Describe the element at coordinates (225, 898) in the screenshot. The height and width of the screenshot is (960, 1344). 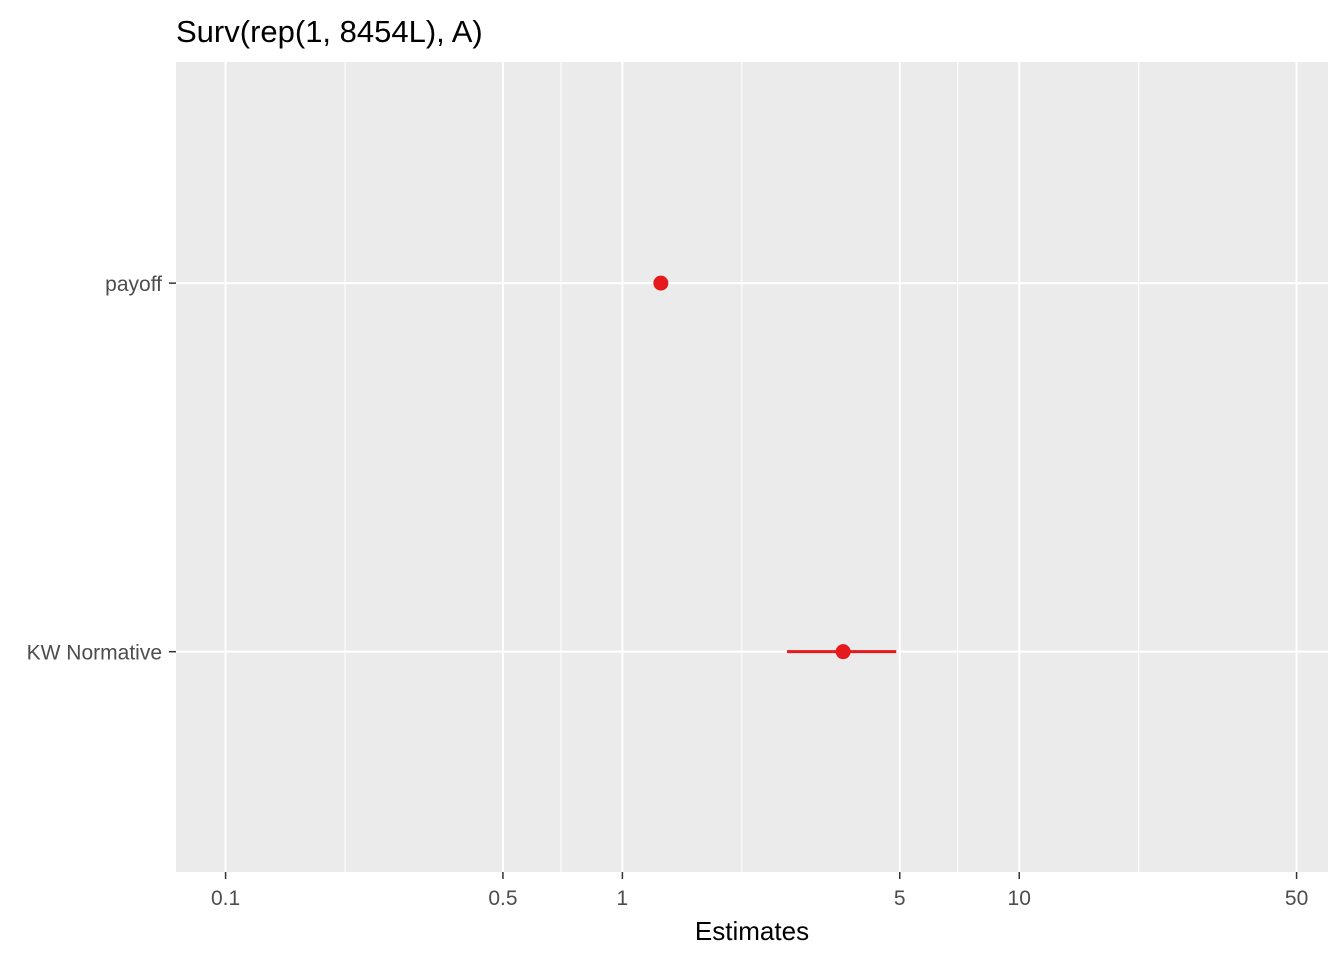
I see `x-tick-label: 0.1` at that location.